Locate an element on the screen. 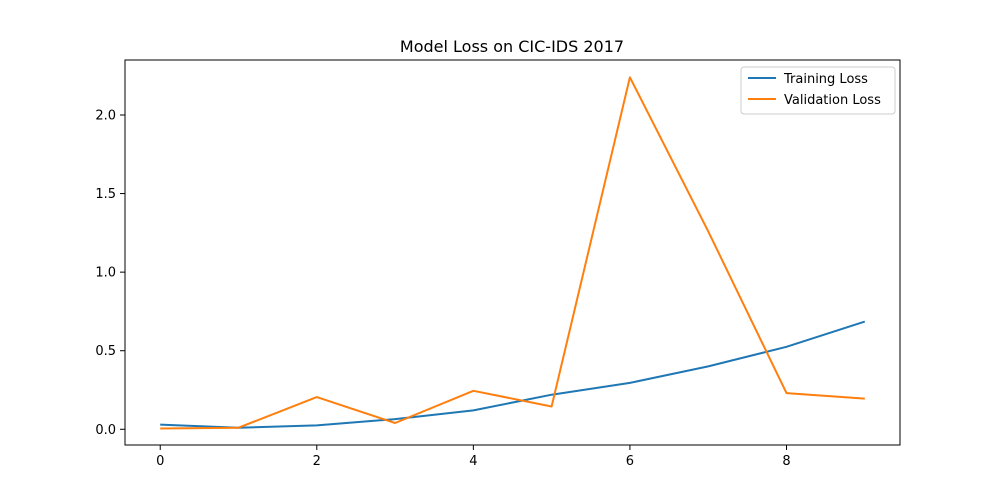 The height and width of the screenshot is (500, 1000). y-axis: 0.0 0.5 1.0 1.5 2.0 is located at coordinates (110, 273).